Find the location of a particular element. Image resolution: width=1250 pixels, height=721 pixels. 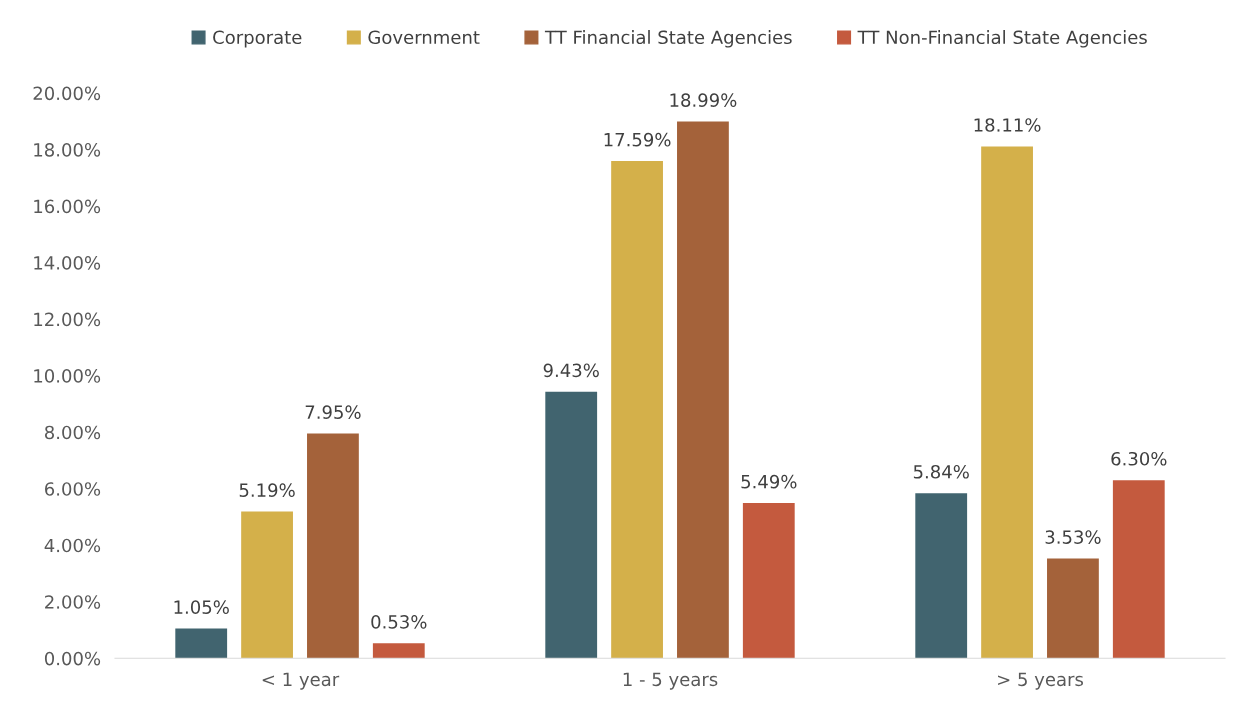

data-label: 18.11% is located at coordinates (1007, 125).